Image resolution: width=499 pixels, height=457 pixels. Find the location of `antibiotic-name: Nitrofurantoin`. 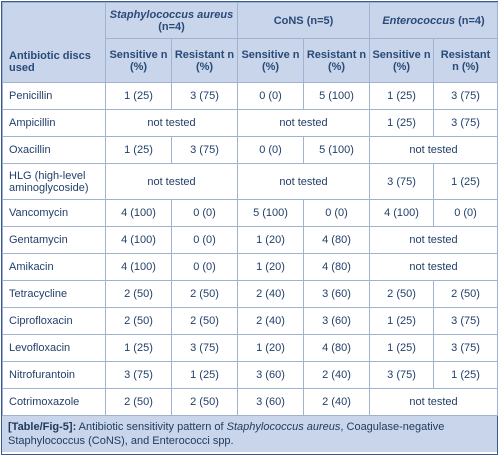

antibiotic-name: Nitrofurantoin is located at coordinates (54, 375).